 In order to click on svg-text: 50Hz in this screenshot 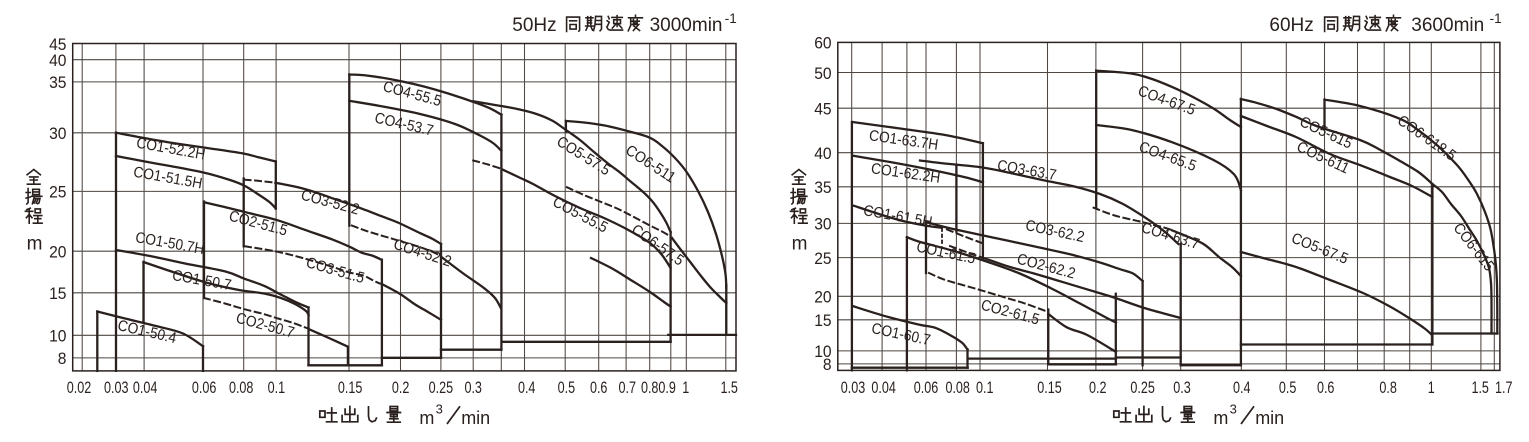, I will do `click(534, 25)`.